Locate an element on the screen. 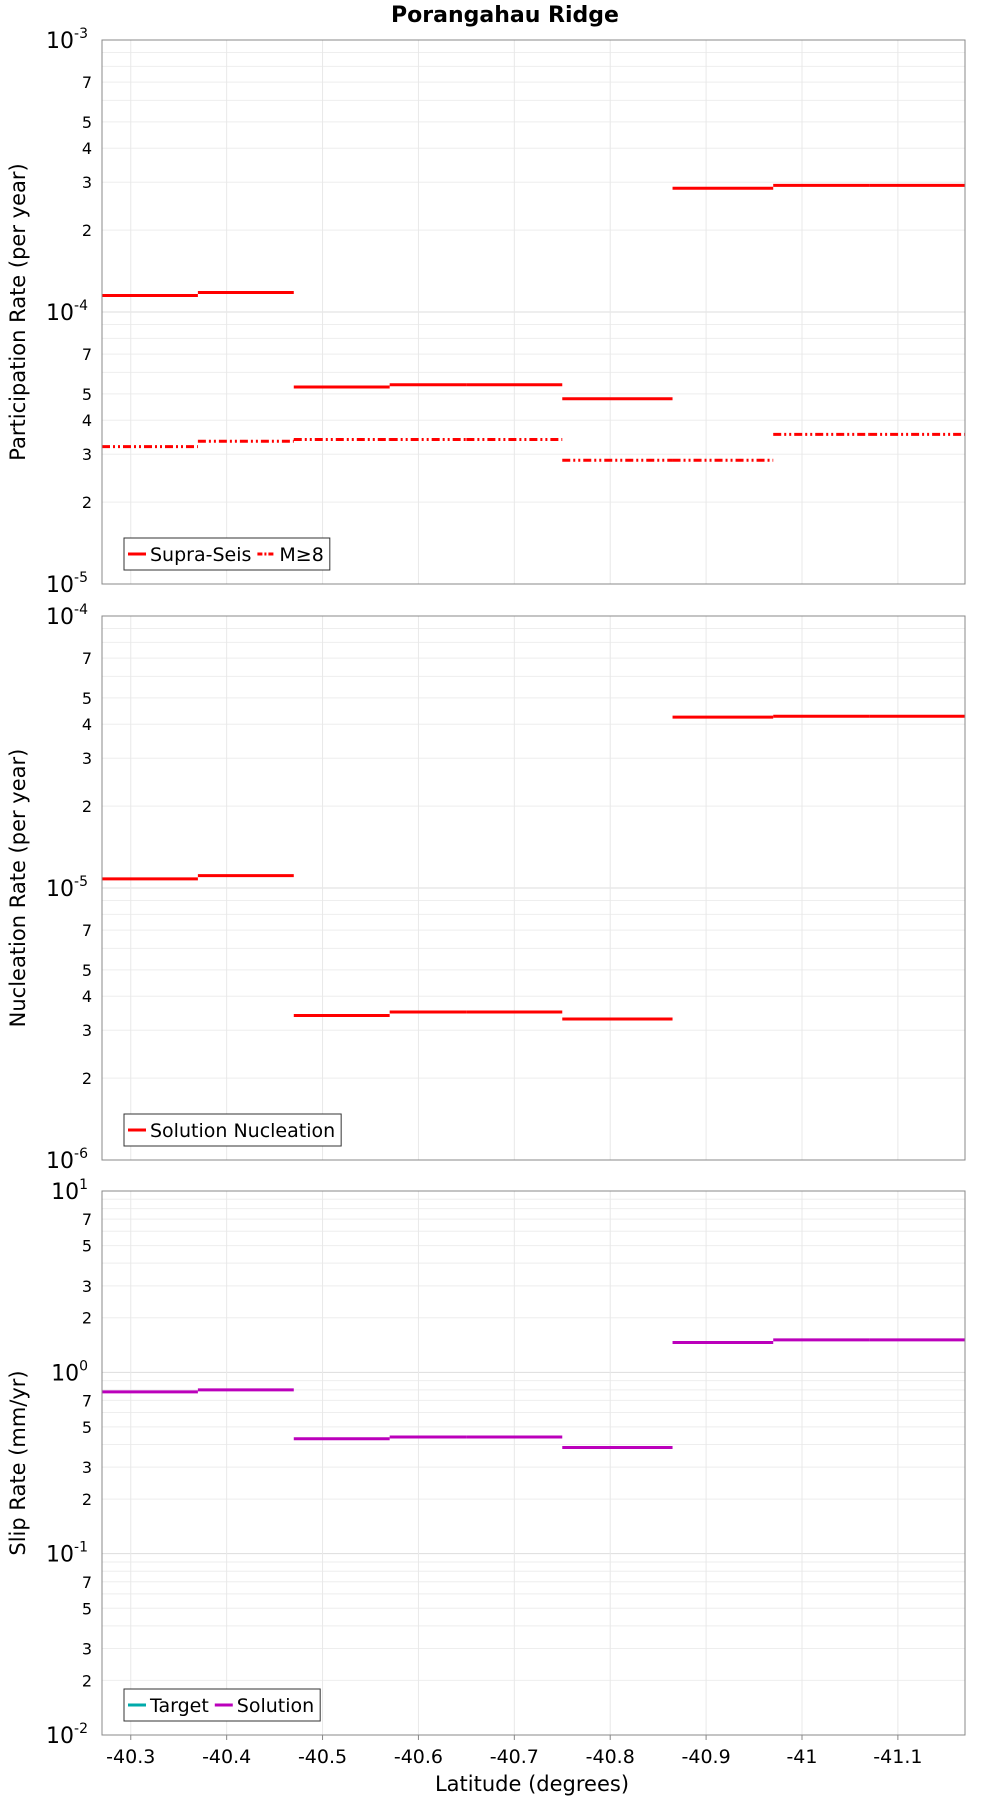 The image size is (1000, 1800). tick-exponent: -3 is located at coordinates (81, 34).